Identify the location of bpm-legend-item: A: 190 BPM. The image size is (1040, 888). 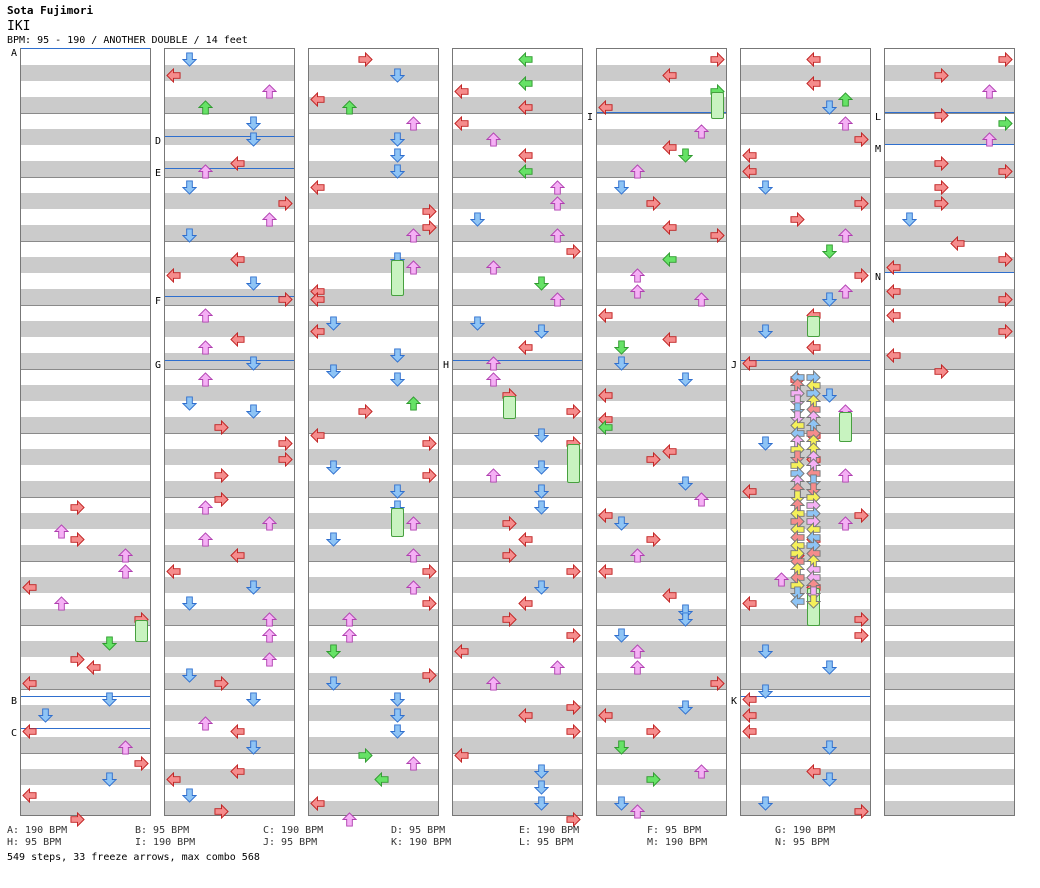
(37, 830).